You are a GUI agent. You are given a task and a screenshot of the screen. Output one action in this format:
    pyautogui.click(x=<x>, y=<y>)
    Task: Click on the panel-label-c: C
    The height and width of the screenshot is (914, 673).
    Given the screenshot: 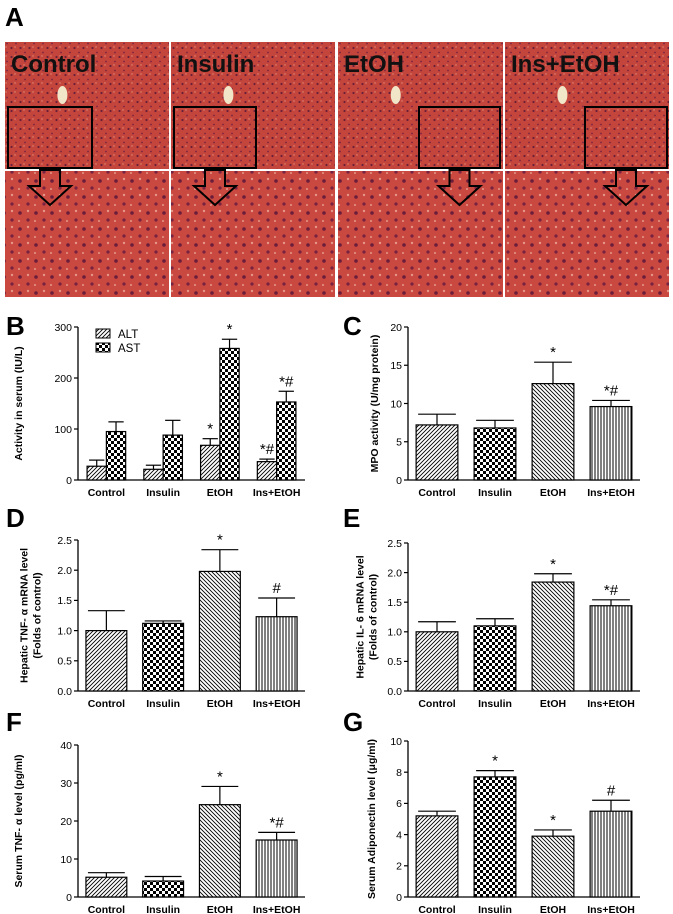 What is the action you would take?
    pyautogui.click(x=352, y=326)
    